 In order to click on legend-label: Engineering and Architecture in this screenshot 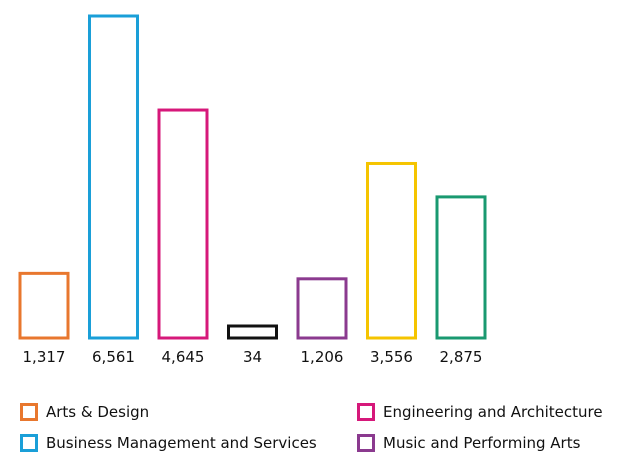, I will do `click(493, 412)`.